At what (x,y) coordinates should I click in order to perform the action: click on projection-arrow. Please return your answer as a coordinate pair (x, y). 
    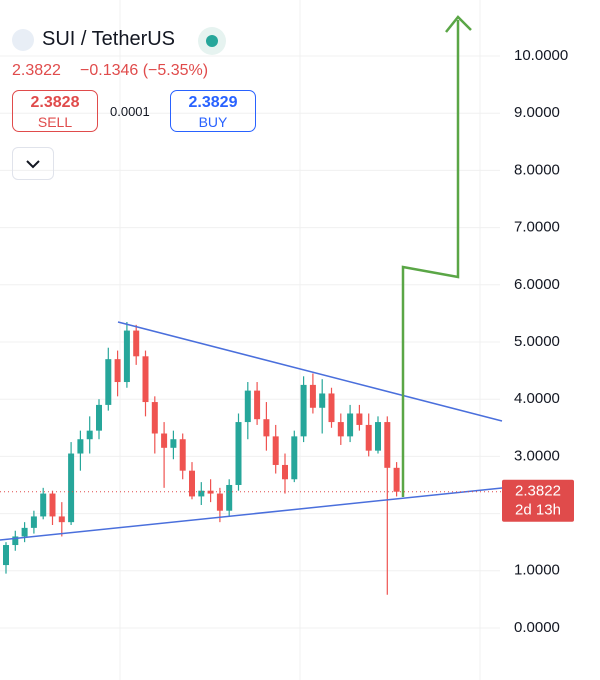
    Looking at the image, I should click on (430, 258).